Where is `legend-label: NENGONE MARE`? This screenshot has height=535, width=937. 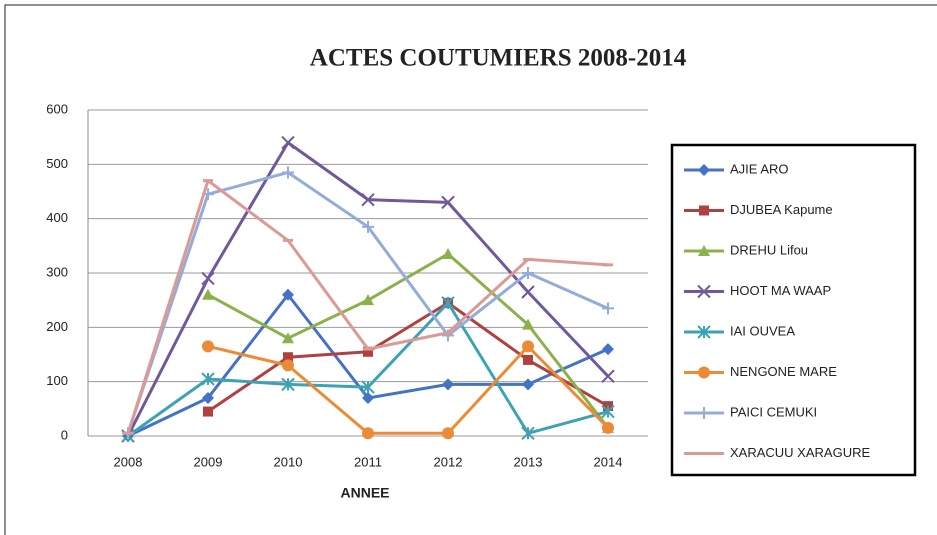 legend-label: NENGONE MARE is located at coordinates (783, 371).